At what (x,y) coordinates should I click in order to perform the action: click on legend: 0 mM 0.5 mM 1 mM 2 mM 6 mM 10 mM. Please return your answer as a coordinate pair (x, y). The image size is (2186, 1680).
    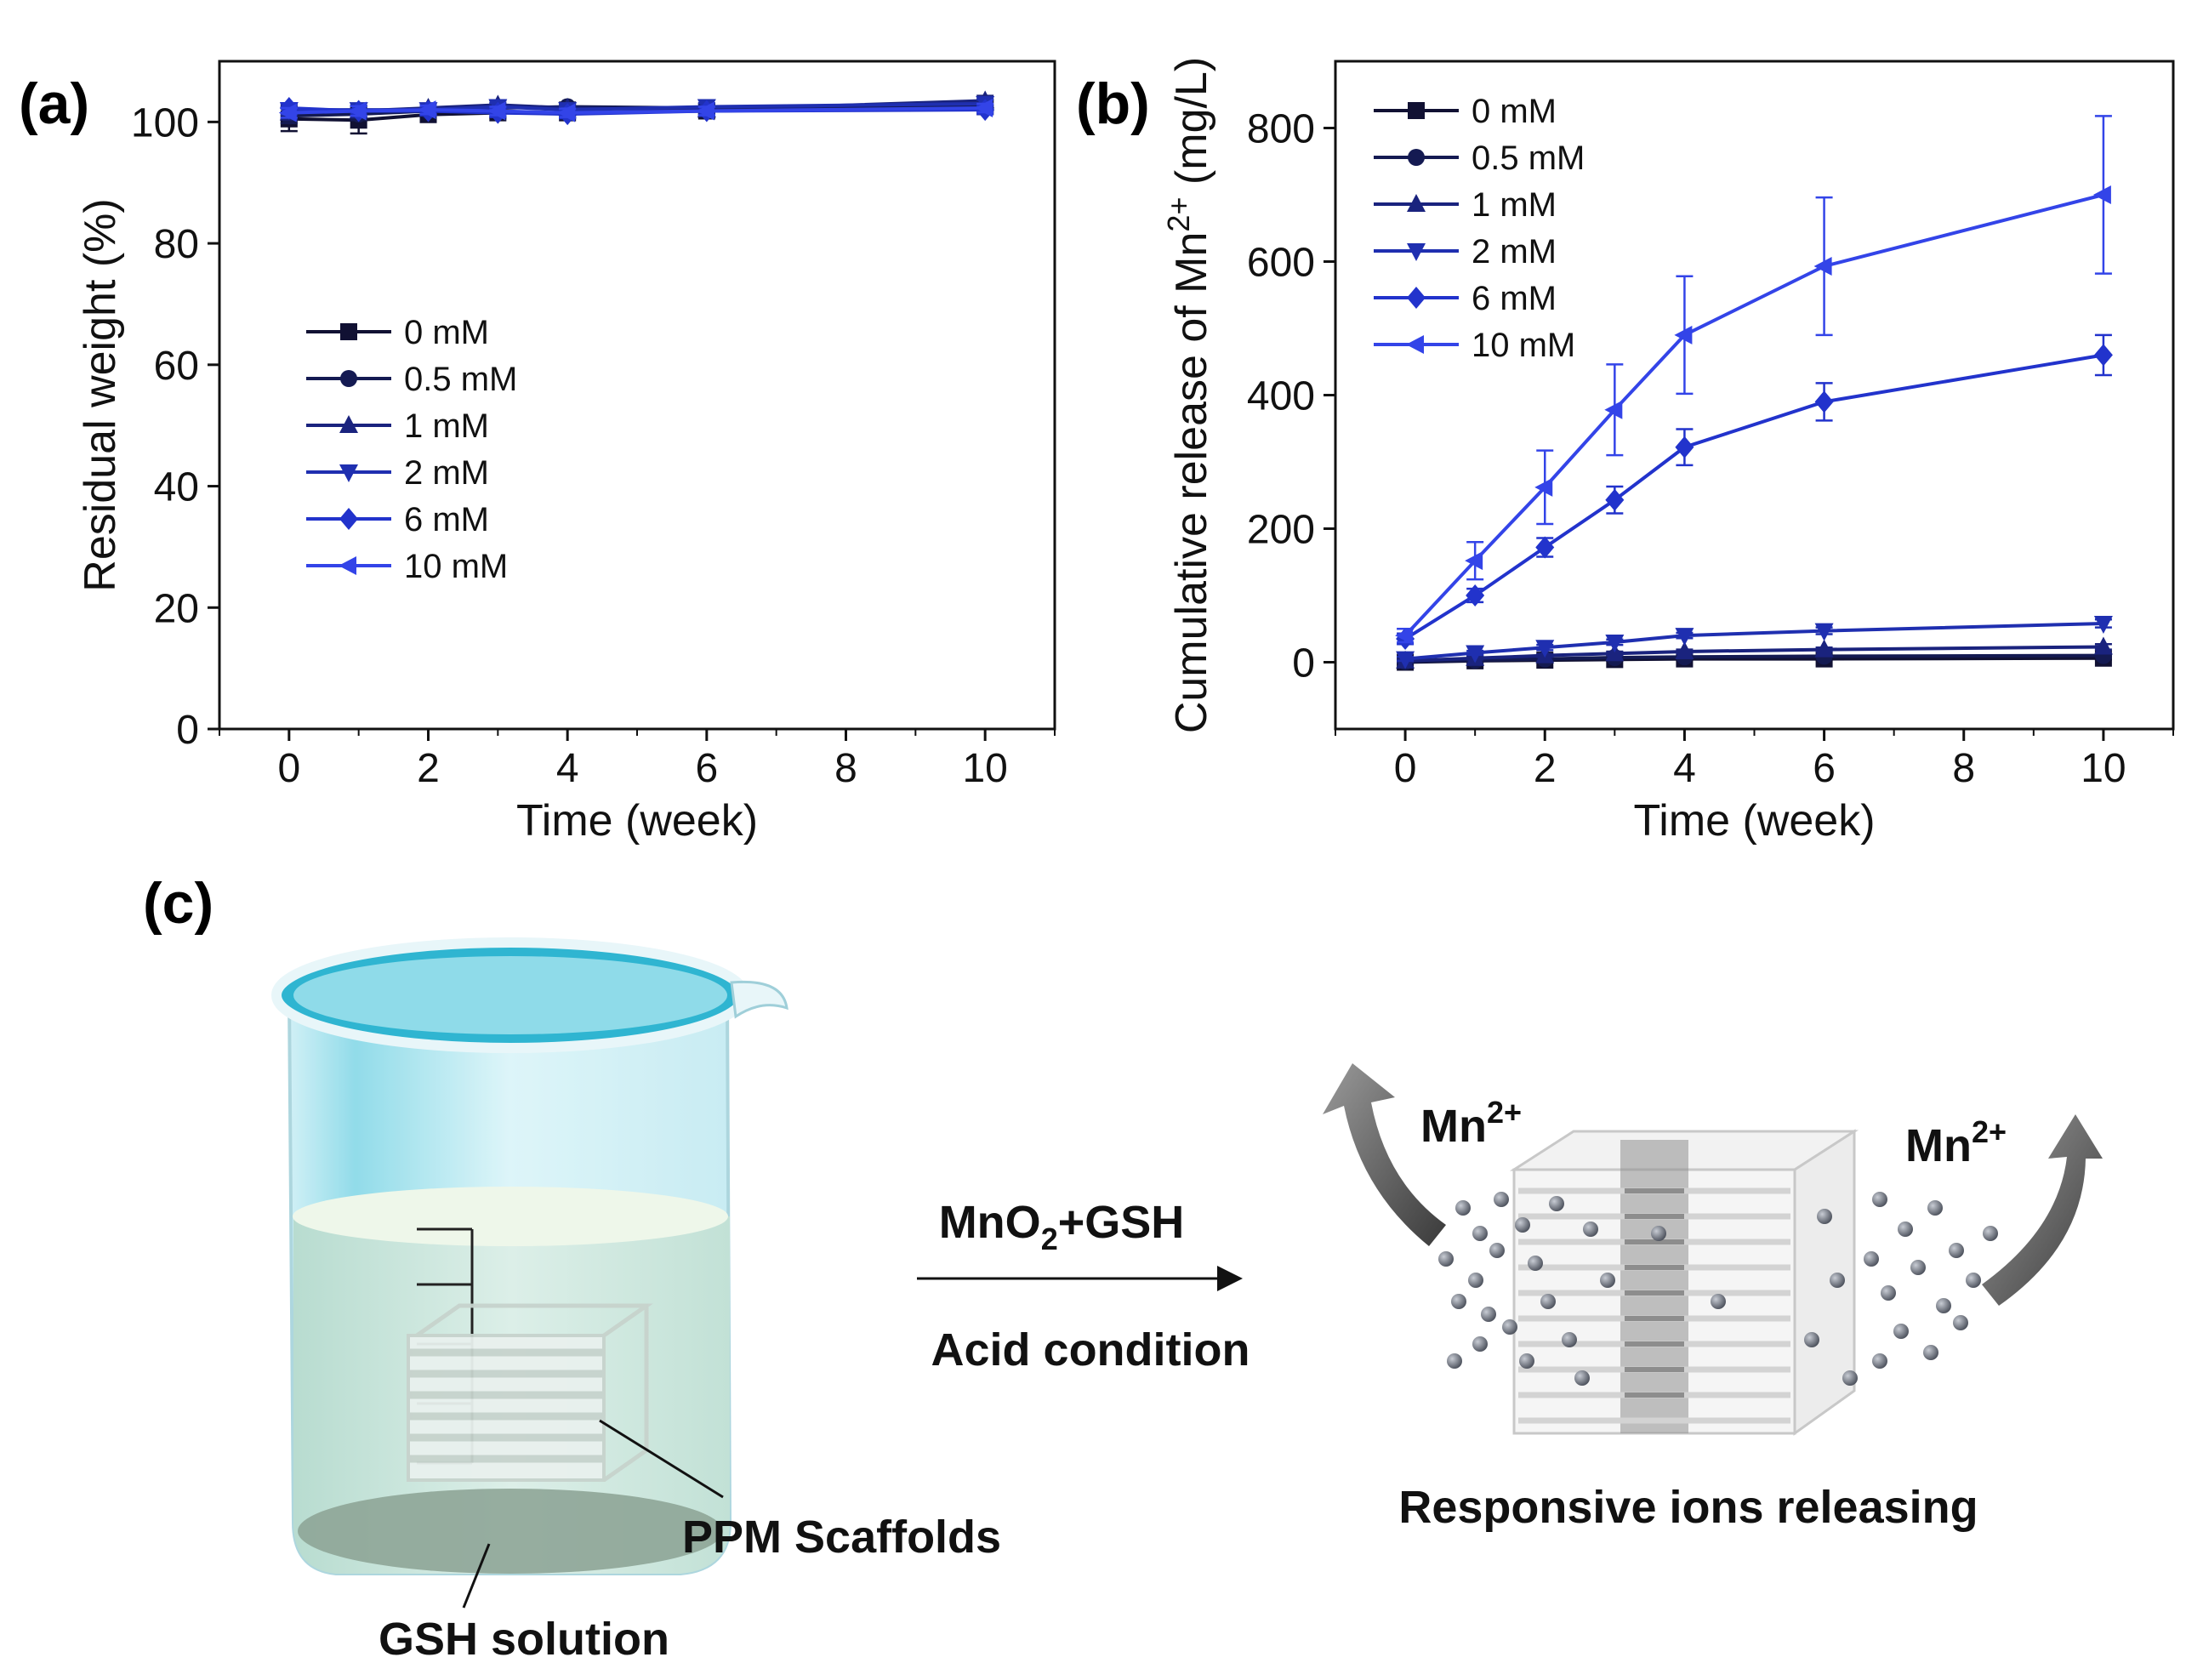
    Looking at the image, I should click on (1479, 228).